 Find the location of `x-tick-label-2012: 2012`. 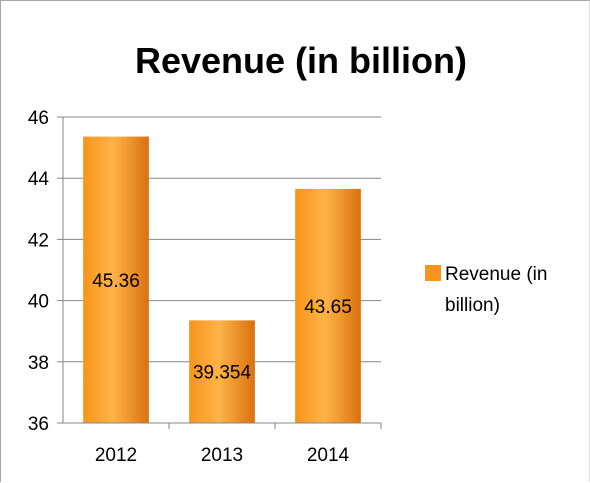

x-tick-label-2012: 2012 is located at coordinates (116, 455).